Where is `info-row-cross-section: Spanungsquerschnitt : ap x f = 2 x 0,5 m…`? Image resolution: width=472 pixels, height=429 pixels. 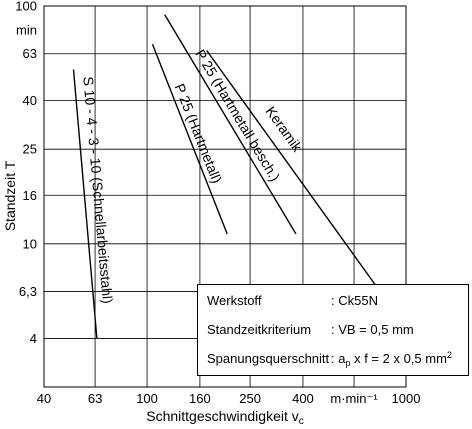
info-row-cross-section: Spanungsquerschnitt : ap x f = 2 x 0,5 m… is located at coordinates (333, 358).